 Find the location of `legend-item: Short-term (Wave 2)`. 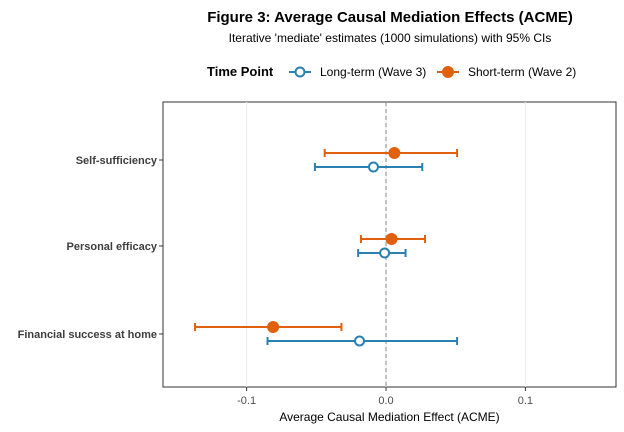

legend-item: Short-term (Wave 2) is located at coordinates (506, 72).